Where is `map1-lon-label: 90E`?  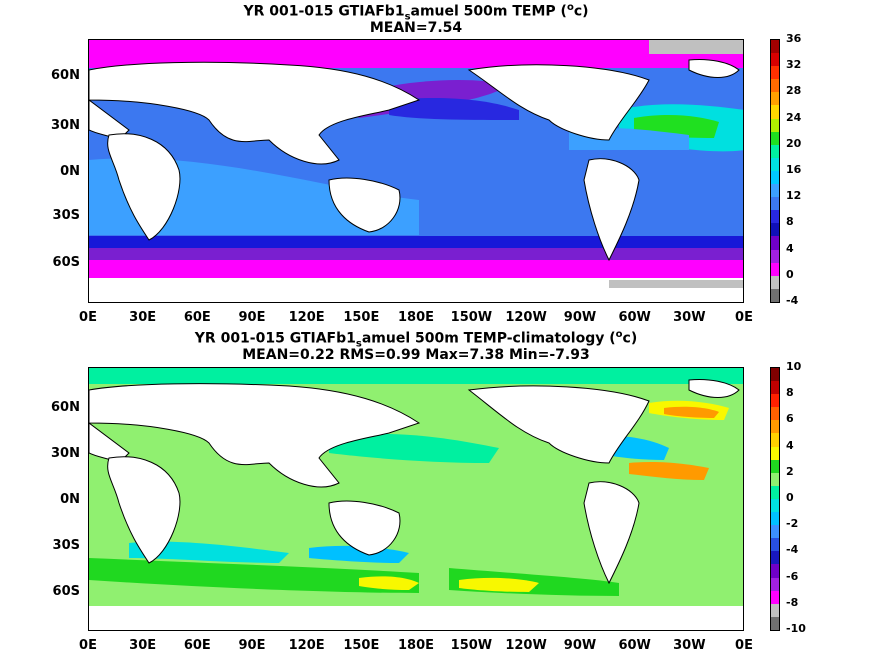 map1-lon-label: 90E is located at coordinates (252, 317).